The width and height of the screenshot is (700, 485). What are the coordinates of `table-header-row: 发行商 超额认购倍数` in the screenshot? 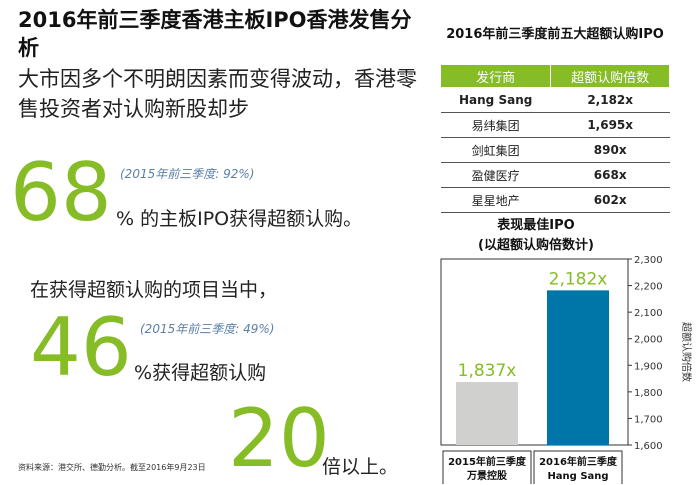 It's located at (554, 76).